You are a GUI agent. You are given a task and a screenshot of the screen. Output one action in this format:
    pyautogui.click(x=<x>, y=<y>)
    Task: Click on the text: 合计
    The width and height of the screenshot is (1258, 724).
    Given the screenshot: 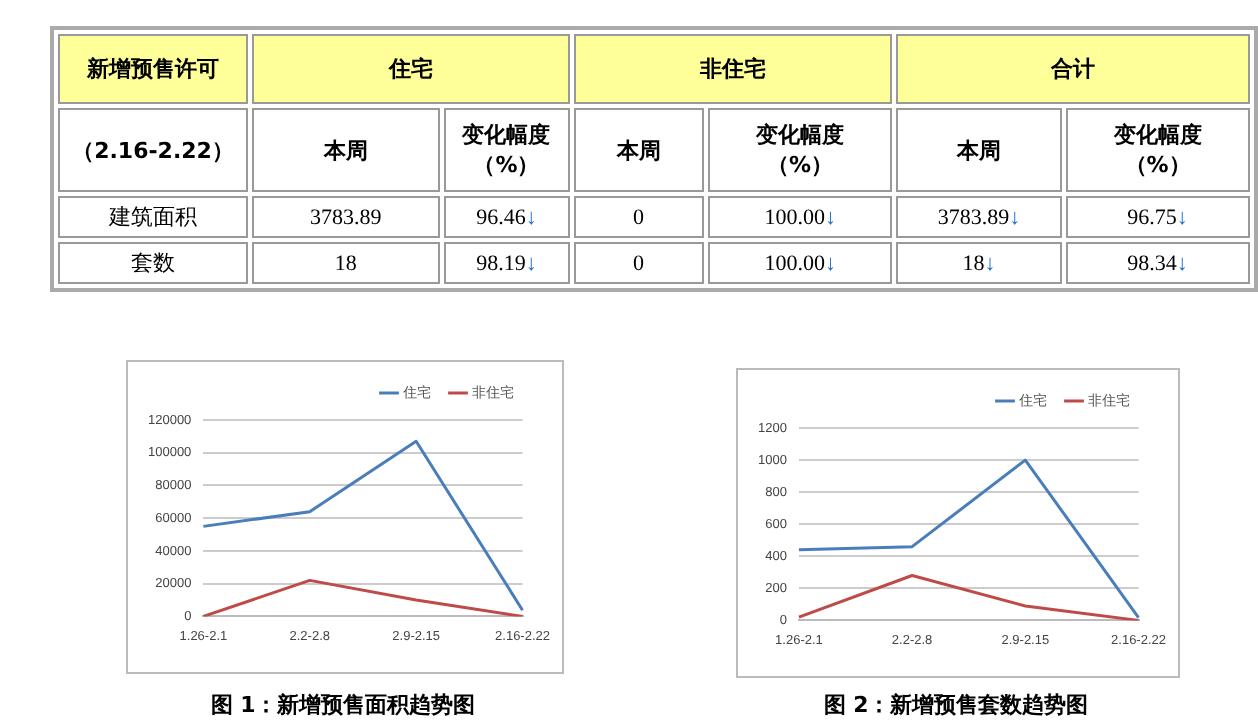 What is the action you would take?
    pyautogui.click(x=1073, y=69)
    